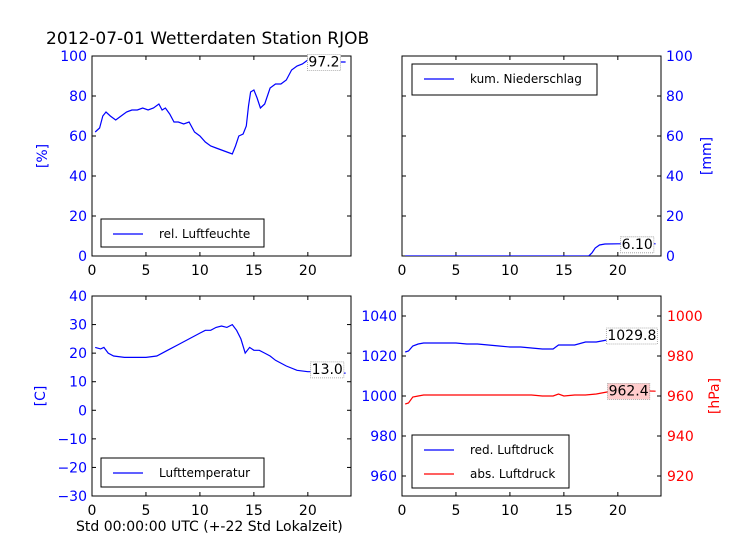 This screenshot has width=736, height=552. What do you see at coordinates (41, 396) in the screenshot?
I see `y-axis-label: [C]` at bounding box center [41, 396].